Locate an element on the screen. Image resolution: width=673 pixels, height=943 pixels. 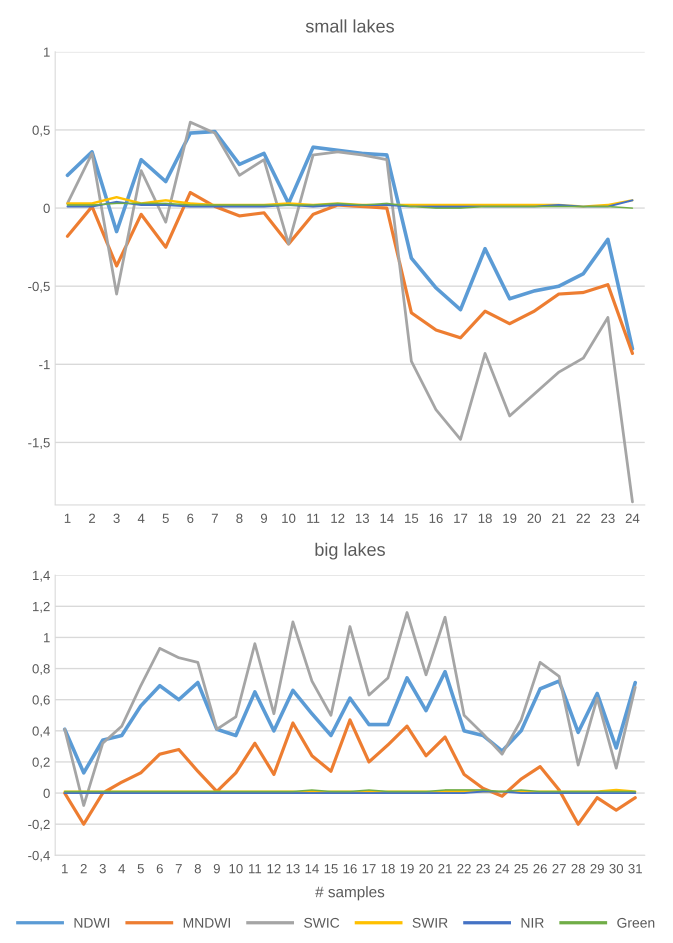
legend-label: SWIC is located at coordinates (322, 923).